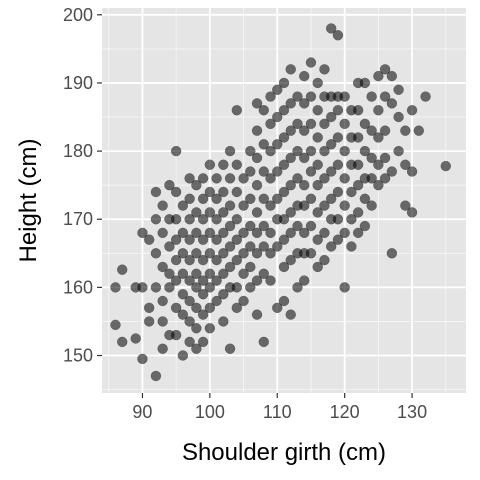 The height and width of the screenshot is (480, 480). Describe the element at coordinates (277, 412) in the screenshot. I see `x-tick-label: 110` at that location.